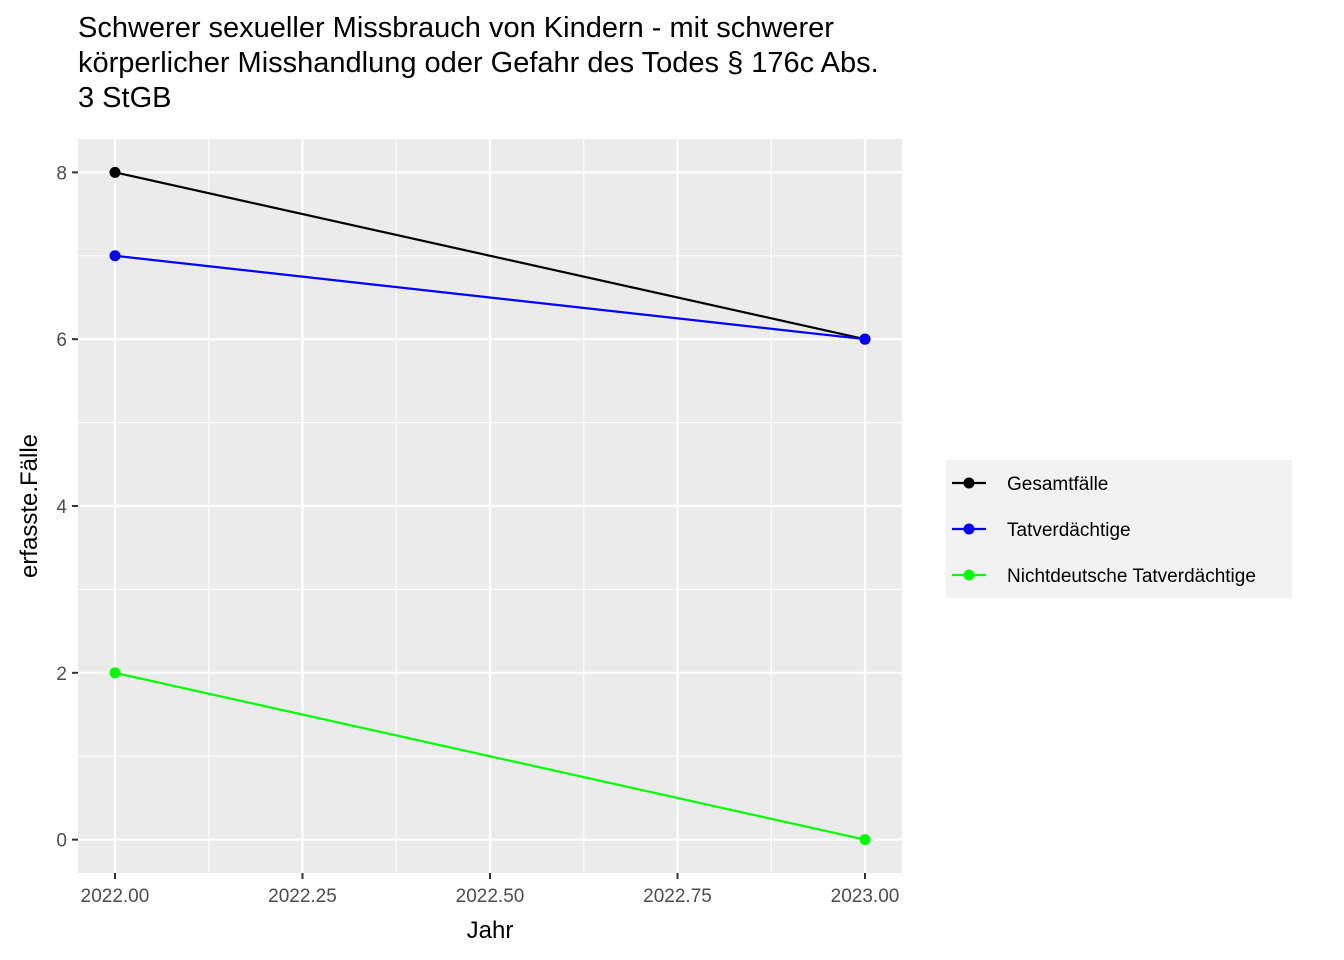  Describe the element at coordinates (1069, 530) in the screenshot. I see `legend-label: Tatverdächtige` at that location.